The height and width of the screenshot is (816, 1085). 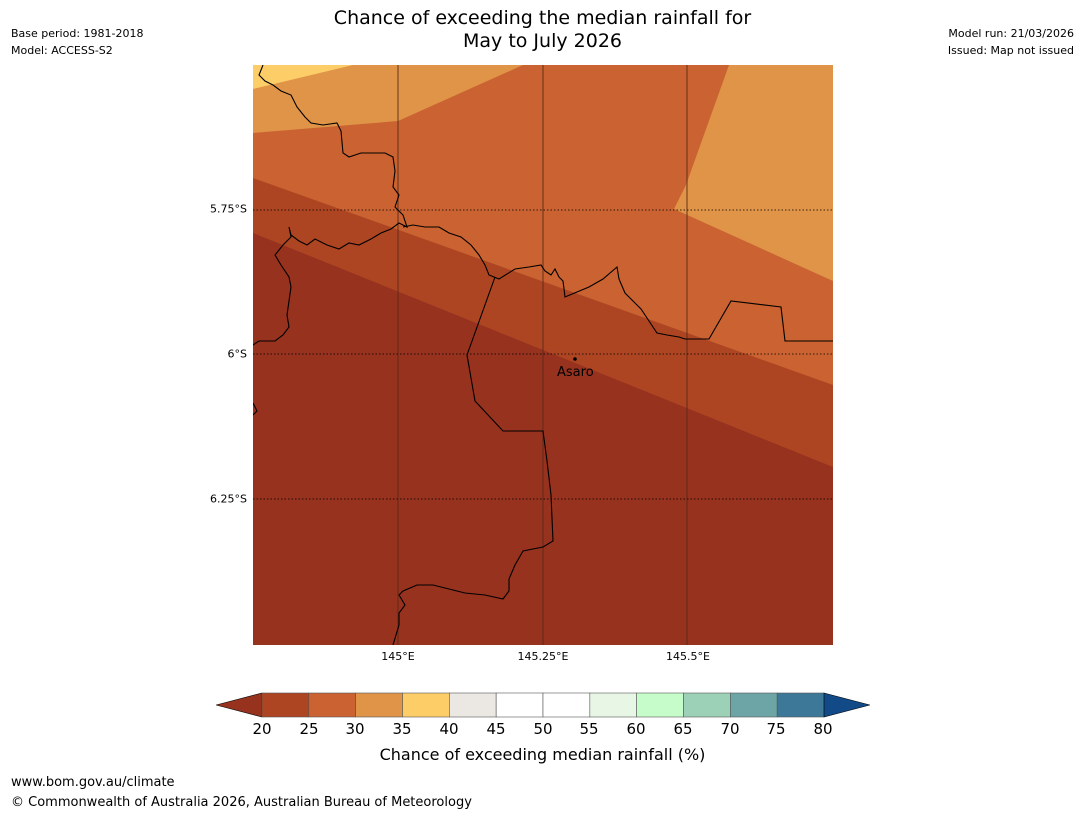 What do you see at coordinates (77, 42) in the screenshot?
I see `header-left-info: Base period: 1981-2018 Model: ACCESS-S2` at bounding box center [77, 42].